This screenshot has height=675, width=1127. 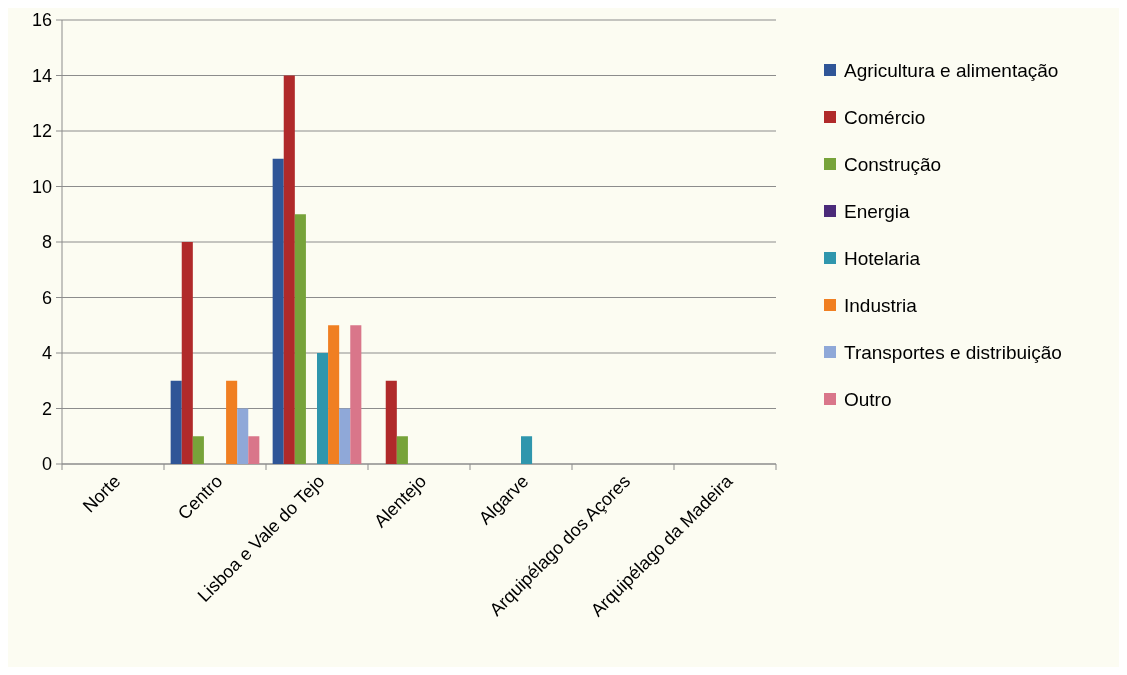 What do you see at coordinates (46, 353) in the screenshot?
I see `y-tick-label: 4` at bounding box center [46, 353].